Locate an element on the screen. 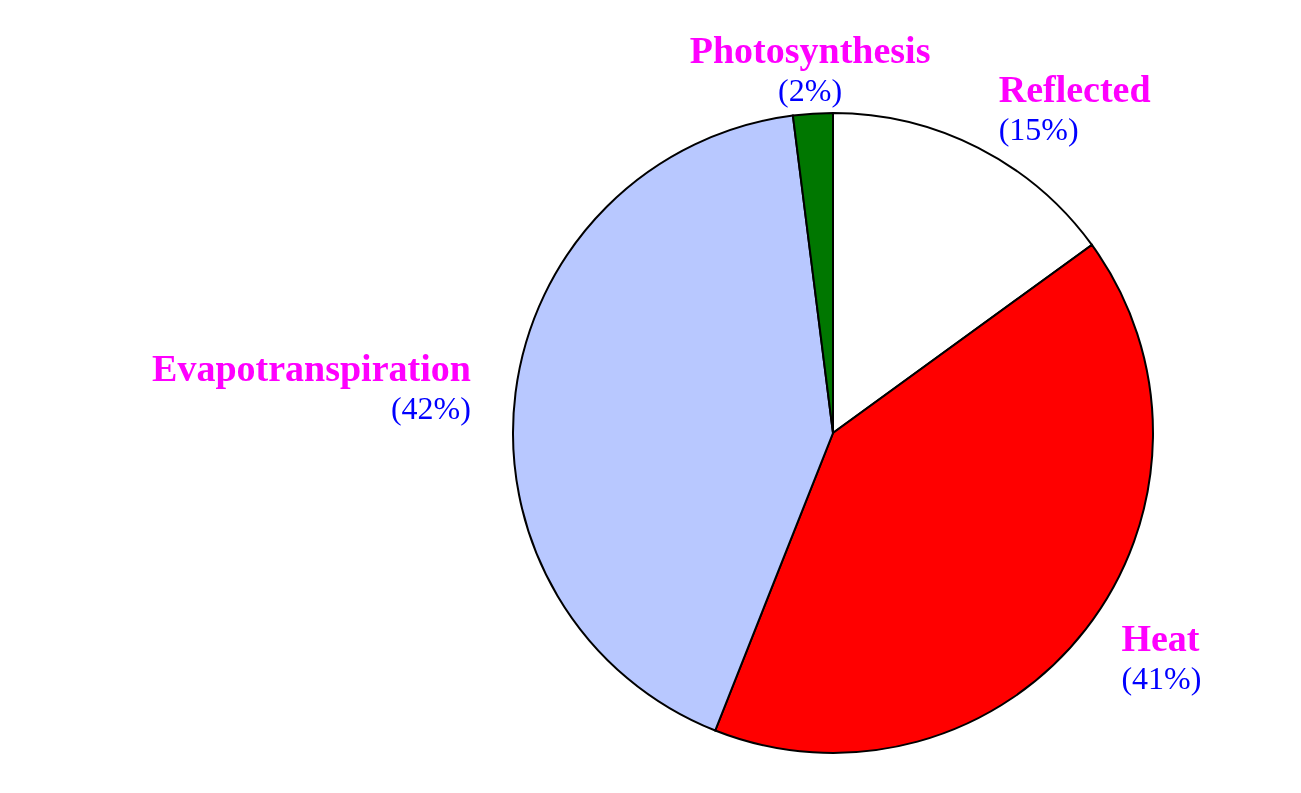 This screenshot has width=1301, height=793. slice-label: Evapotranspiration is located at coordinates (311, 368).